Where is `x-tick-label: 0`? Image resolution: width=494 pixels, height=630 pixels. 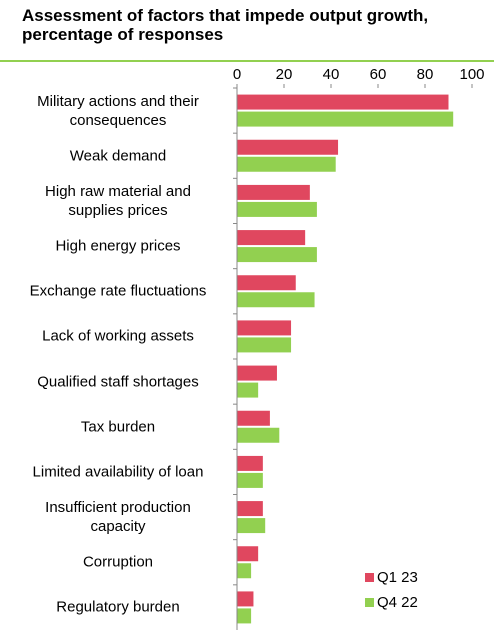
x-tick-label: 0 is located at coordinates (237, 74).